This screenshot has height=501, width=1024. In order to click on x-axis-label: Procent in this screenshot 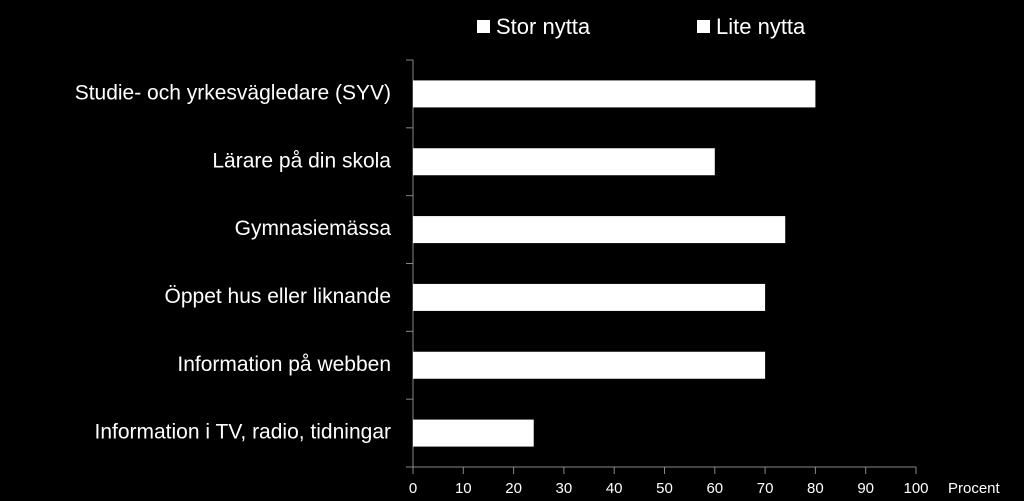, I will do `click(974, 488)`.